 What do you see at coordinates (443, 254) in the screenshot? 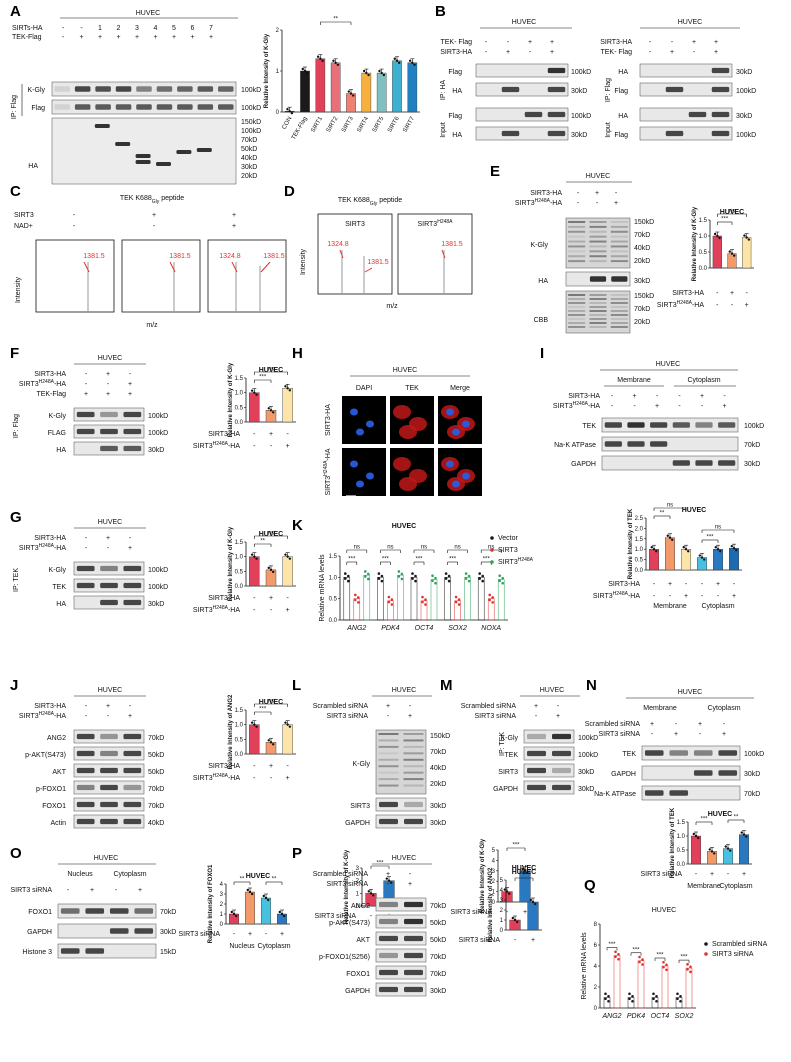
I see `peak-arrow` at bounding box center [443, 254].